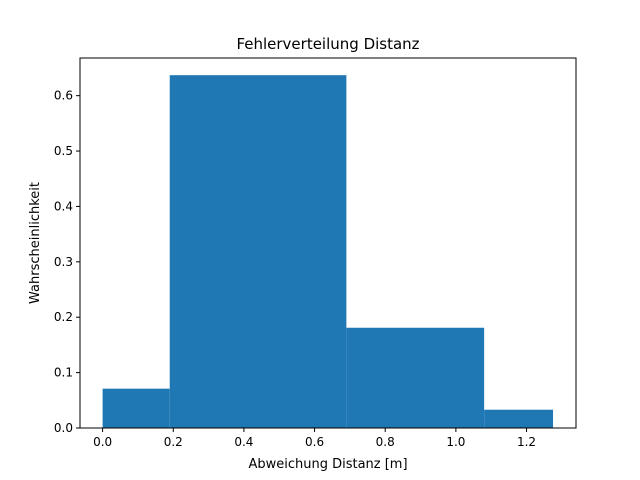  What do you see at coordinates (314, 442) in the screenshot?
I see `x-tick-label: 0.6` at bounding box center [314, 442].